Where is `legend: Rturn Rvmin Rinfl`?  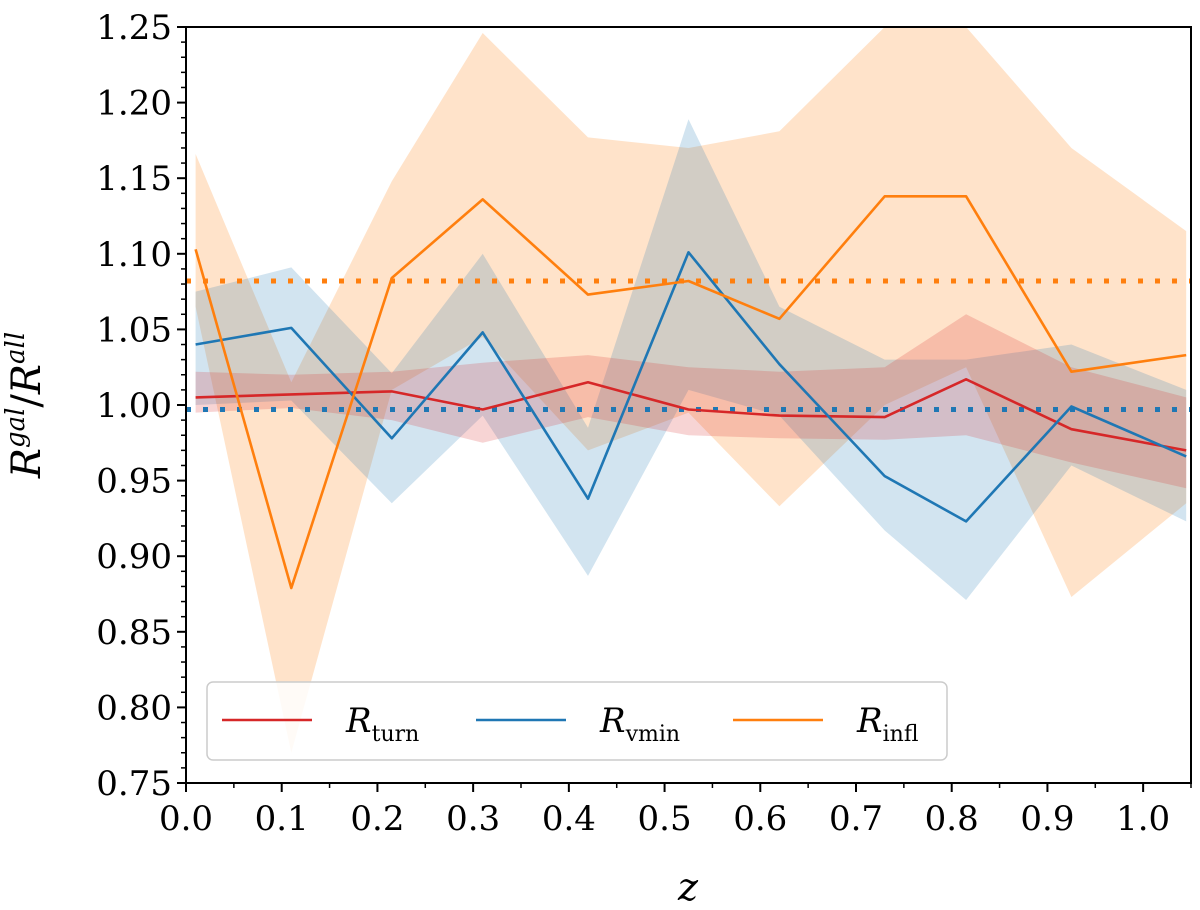
legend: Rturn Rvmin Rinfl is located at coordinates (577, 721).